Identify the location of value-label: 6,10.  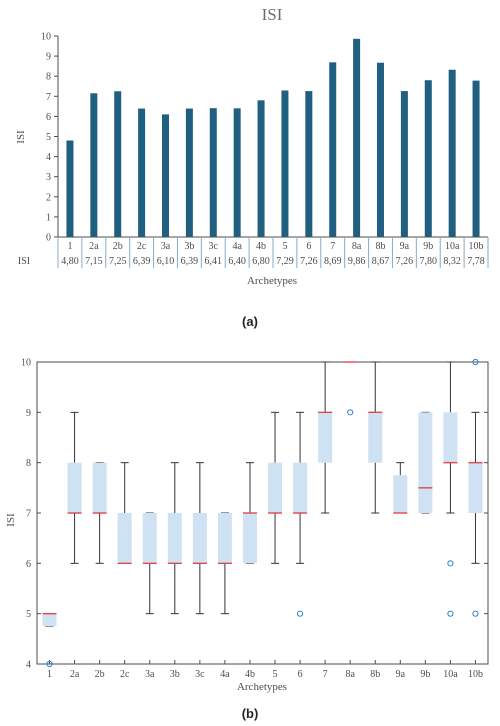
(166, 261).